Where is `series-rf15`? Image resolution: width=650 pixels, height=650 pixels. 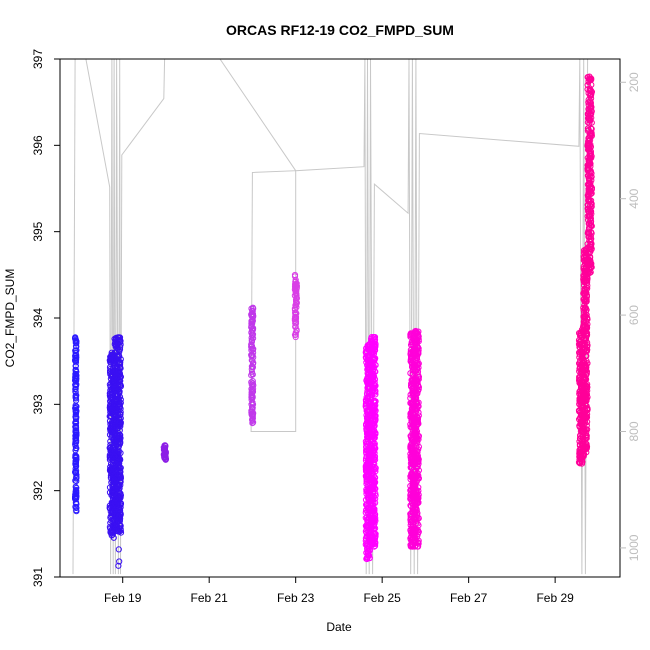 series-rf15 is located at coordinates (252, 365).